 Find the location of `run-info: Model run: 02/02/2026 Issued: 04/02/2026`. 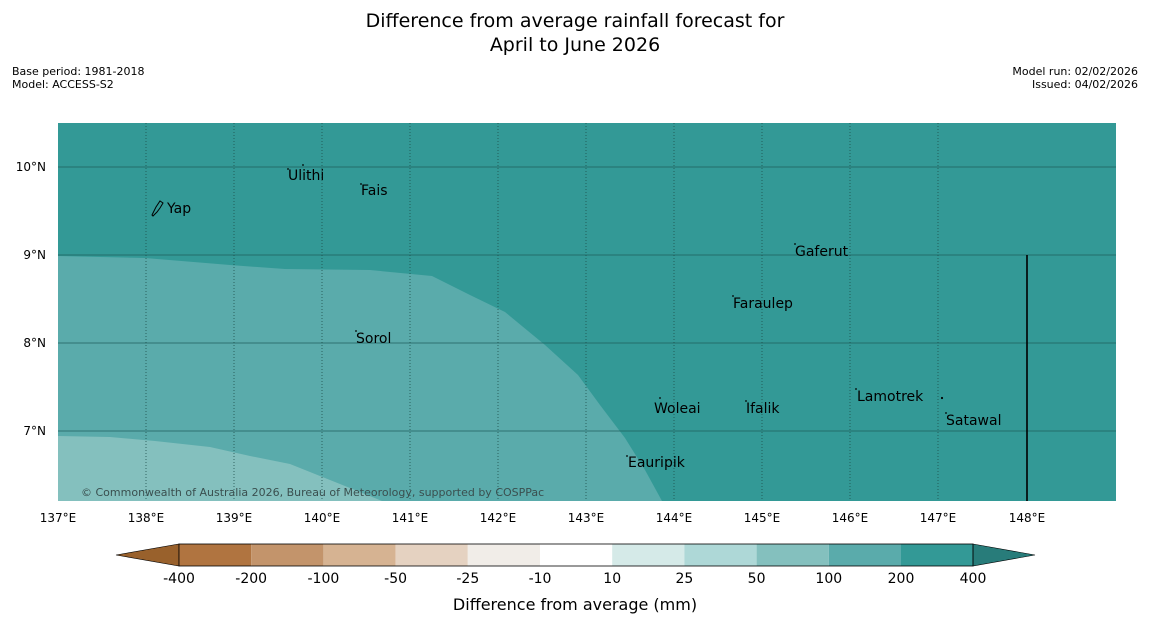

run-info: Model run: 02/02/2026 Issued: 04/02/2026 is located at coordinates (1075, 78).